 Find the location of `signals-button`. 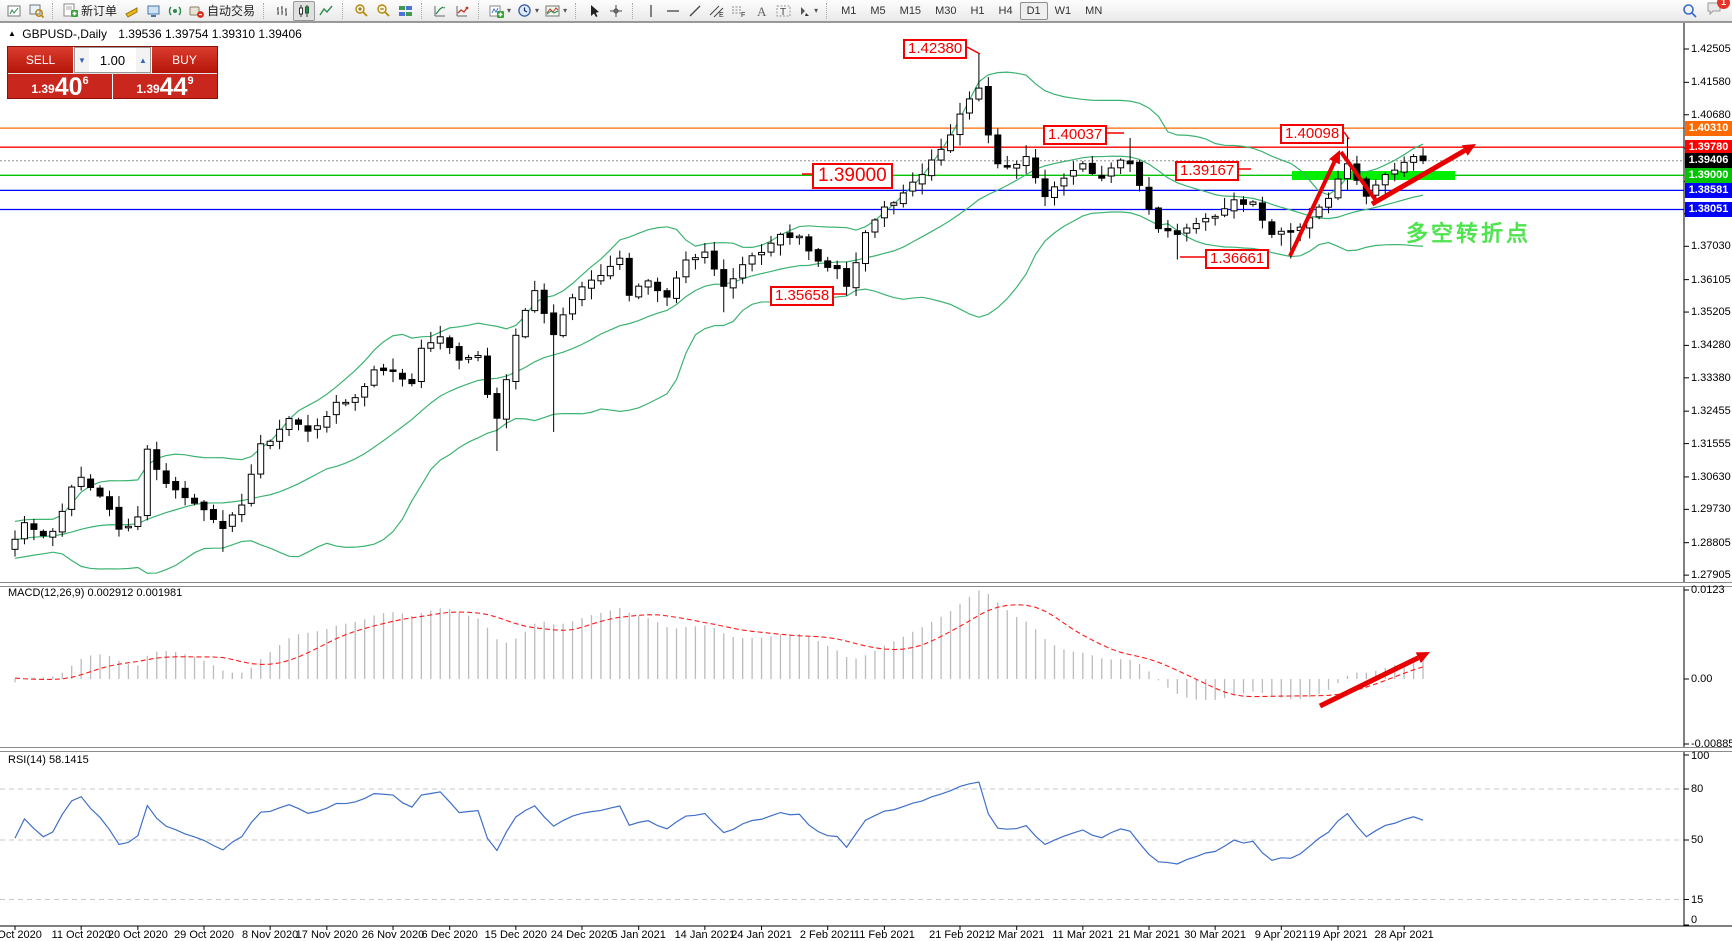

signals-button is located at coordinates (175, 11).